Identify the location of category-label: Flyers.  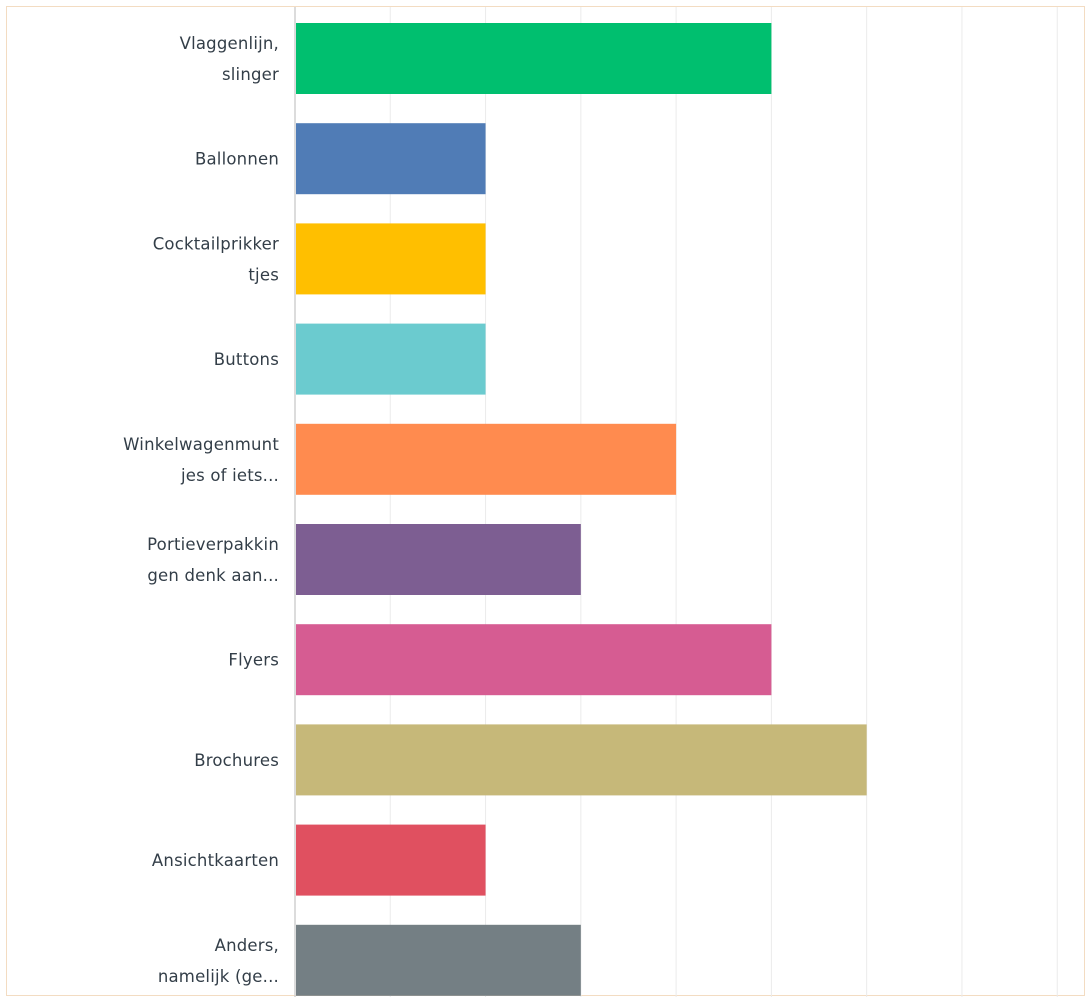
(253, 660).